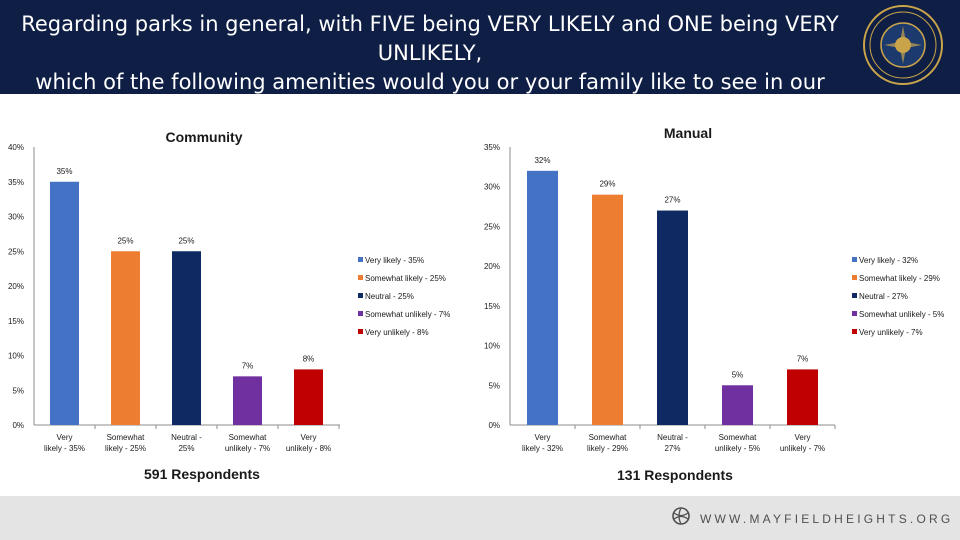 Image resolution: width=960 pixels, height=540 pixels. What do you see at coordinates (16, 182) in the screenshot?
I see `community-y-tick: 35%` at bounding box center [16, 182].